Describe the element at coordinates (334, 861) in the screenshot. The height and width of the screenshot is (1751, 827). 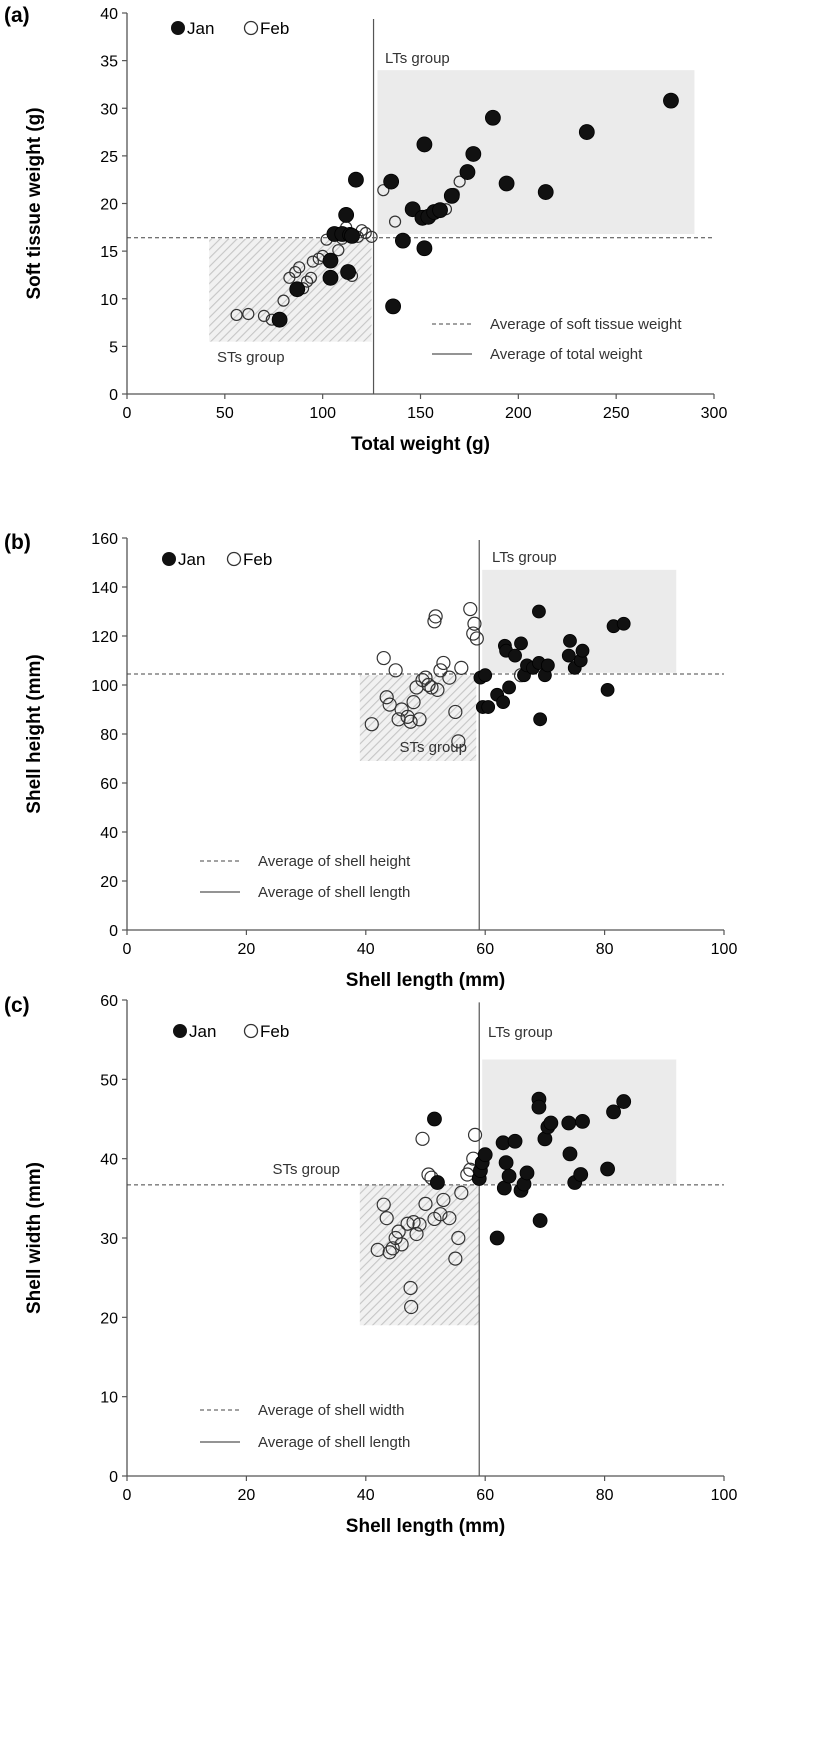
I see `ref-legend-label-dashed: Average of shell height` at that location.